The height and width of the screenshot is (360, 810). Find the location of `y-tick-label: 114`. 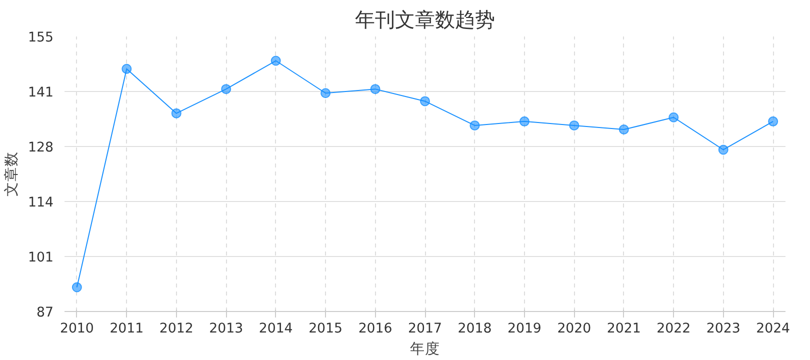

y-tick-label: 114 is located at coordinates (41, 203).